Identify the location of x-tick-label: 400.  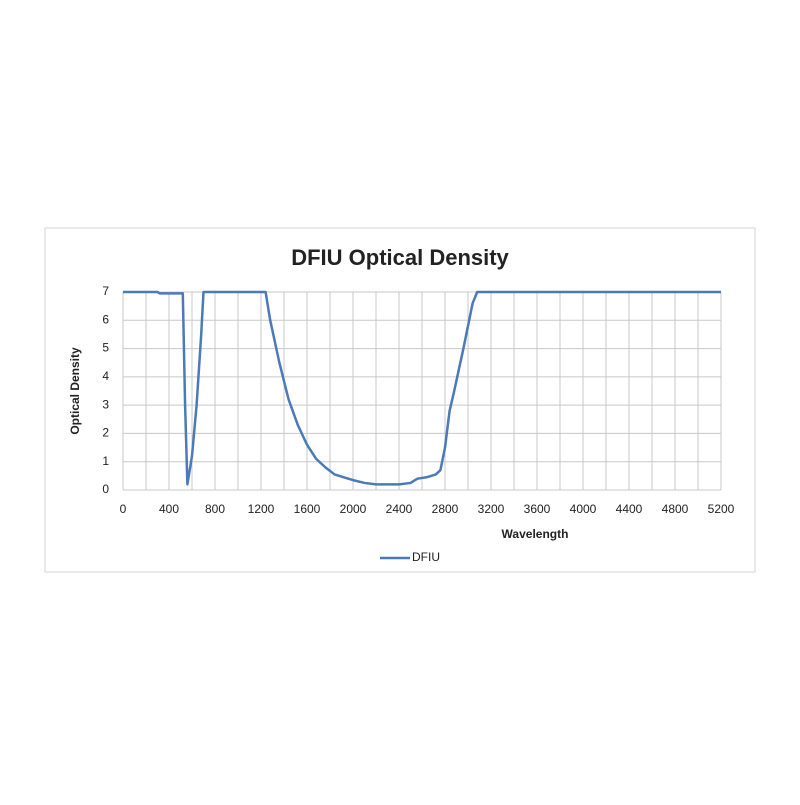
(169, 509).